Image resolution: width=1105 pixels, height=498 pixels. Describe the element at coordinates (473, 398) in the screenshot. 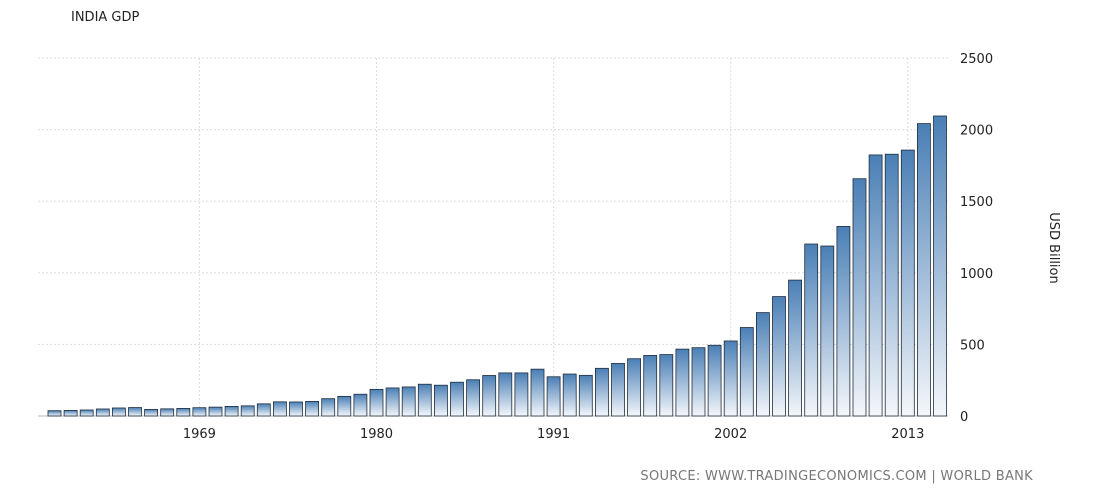

I see `bar-1986` at that location.